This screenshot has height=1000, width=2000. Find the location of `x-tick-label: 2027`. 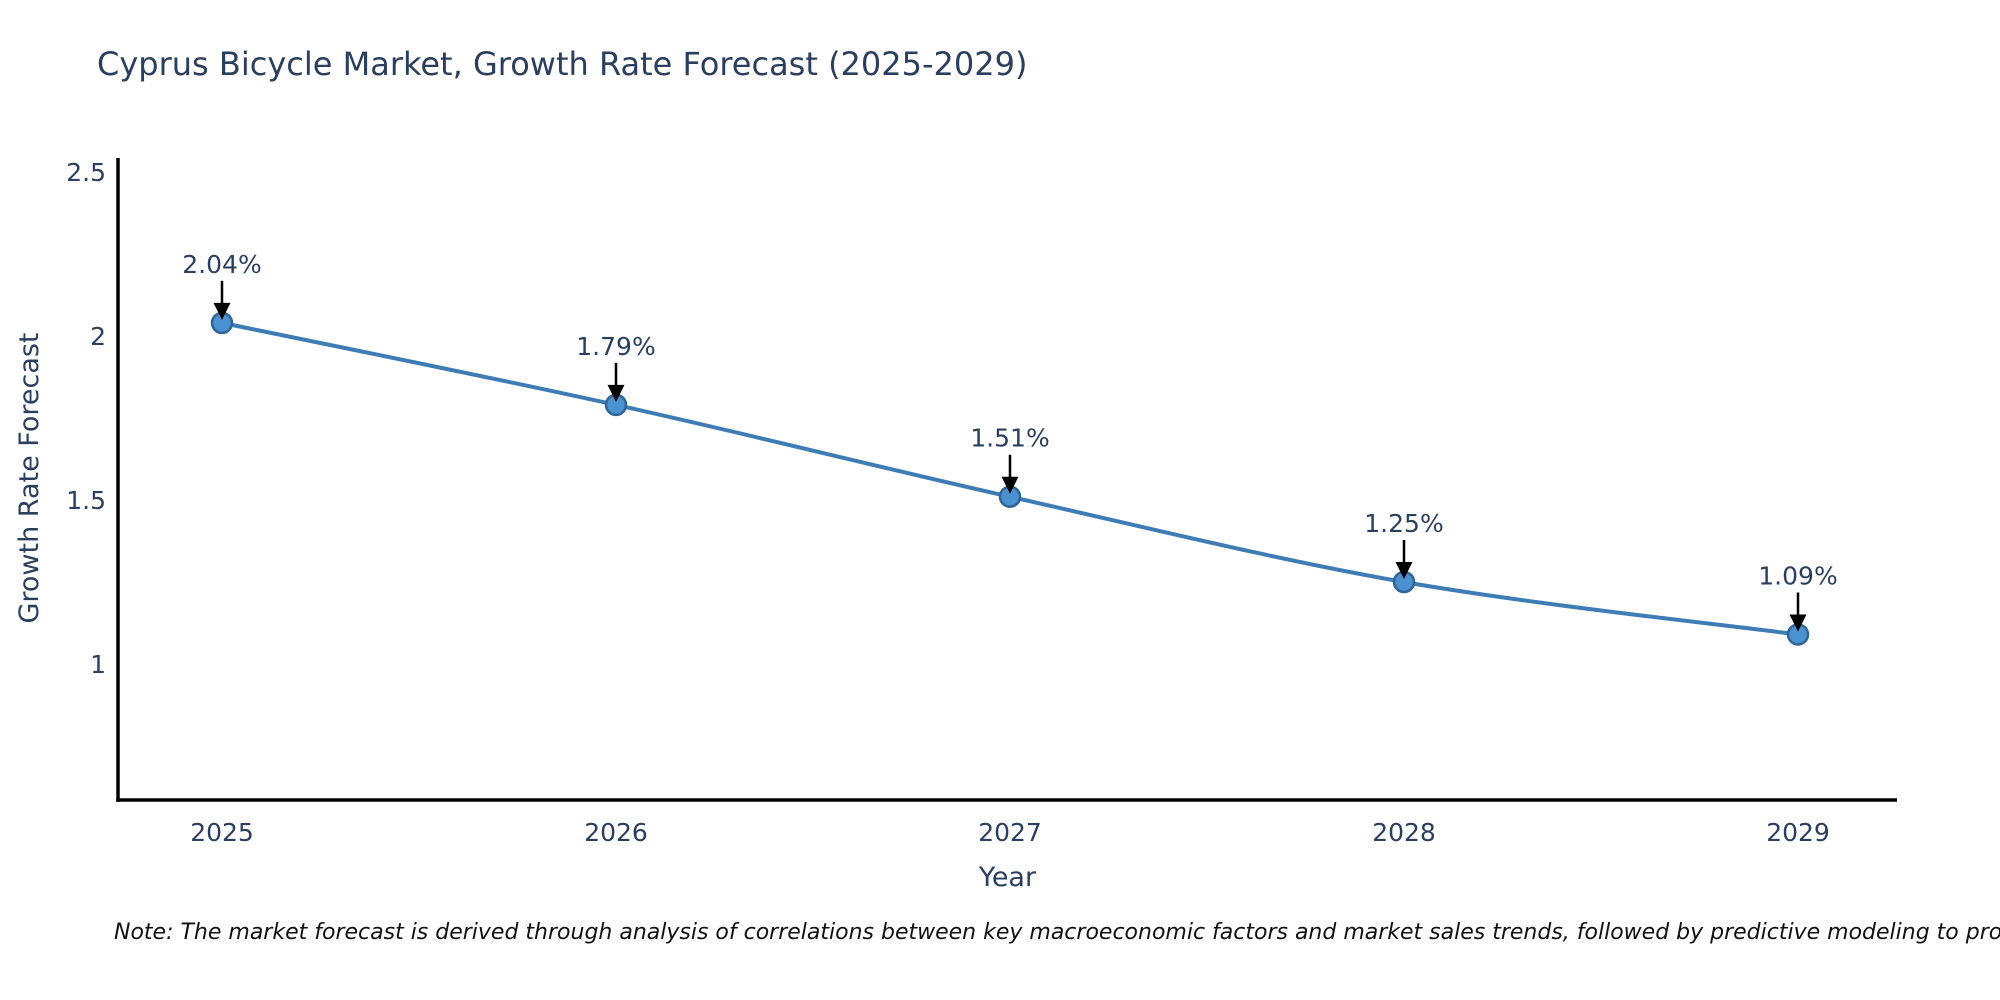

x-tick-label: 2027 is located at coordinates (1010, 832).